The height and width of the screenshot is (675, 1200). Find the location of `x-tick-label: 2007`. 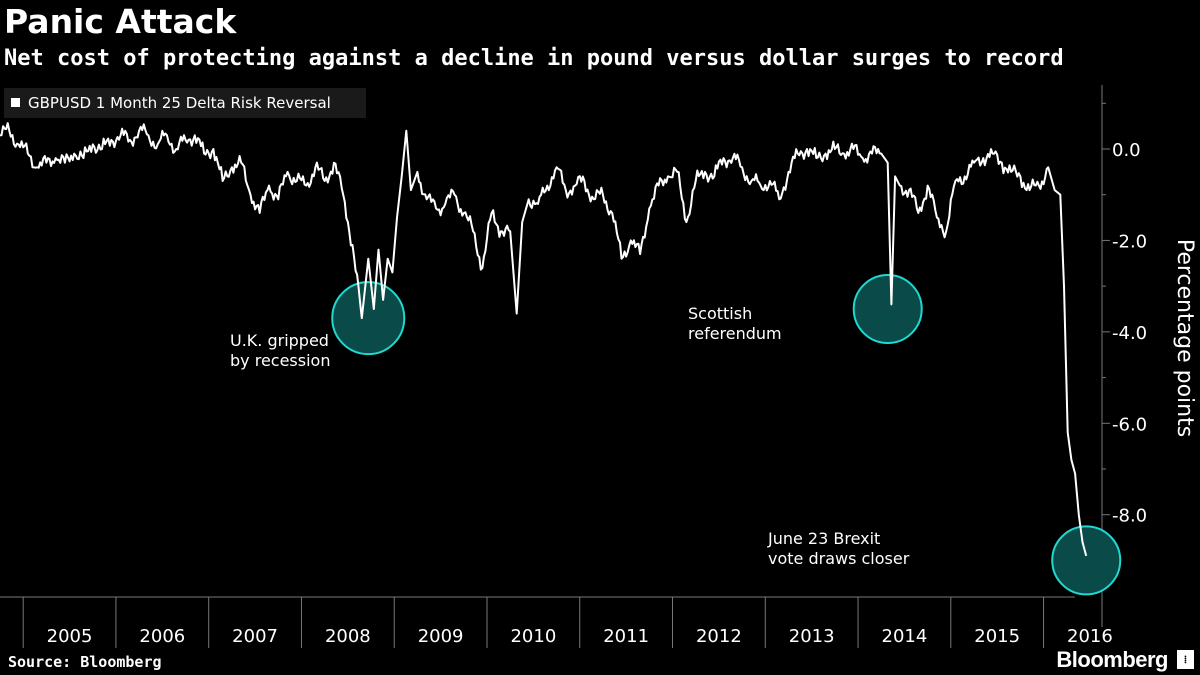

x-tick-label: 2007 is located at coordinates (255, 636).